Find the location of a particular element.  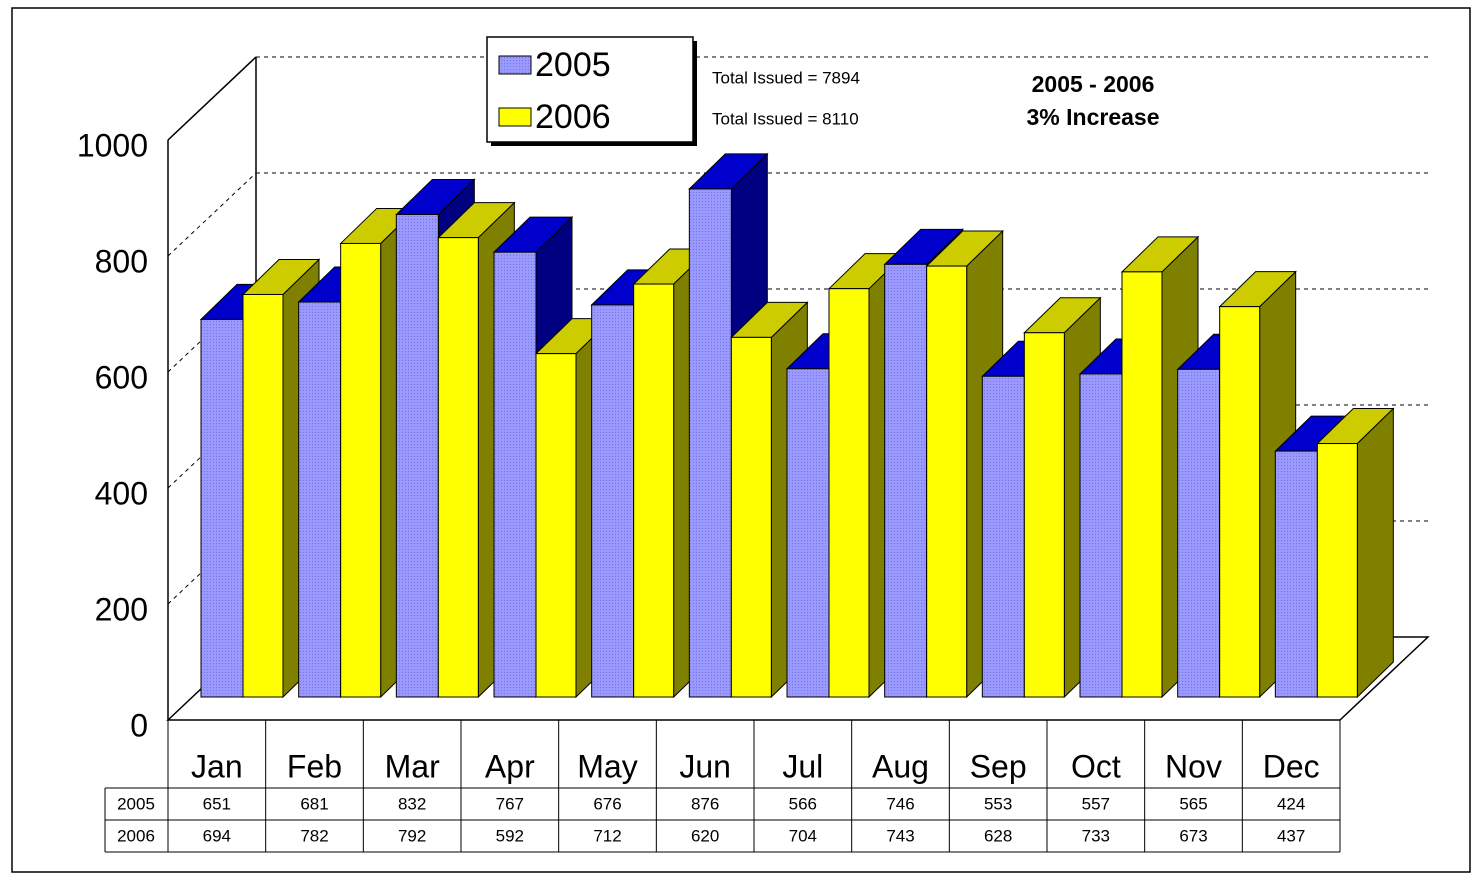

x-tick-label: Feb is located at coordinates (314, 766).